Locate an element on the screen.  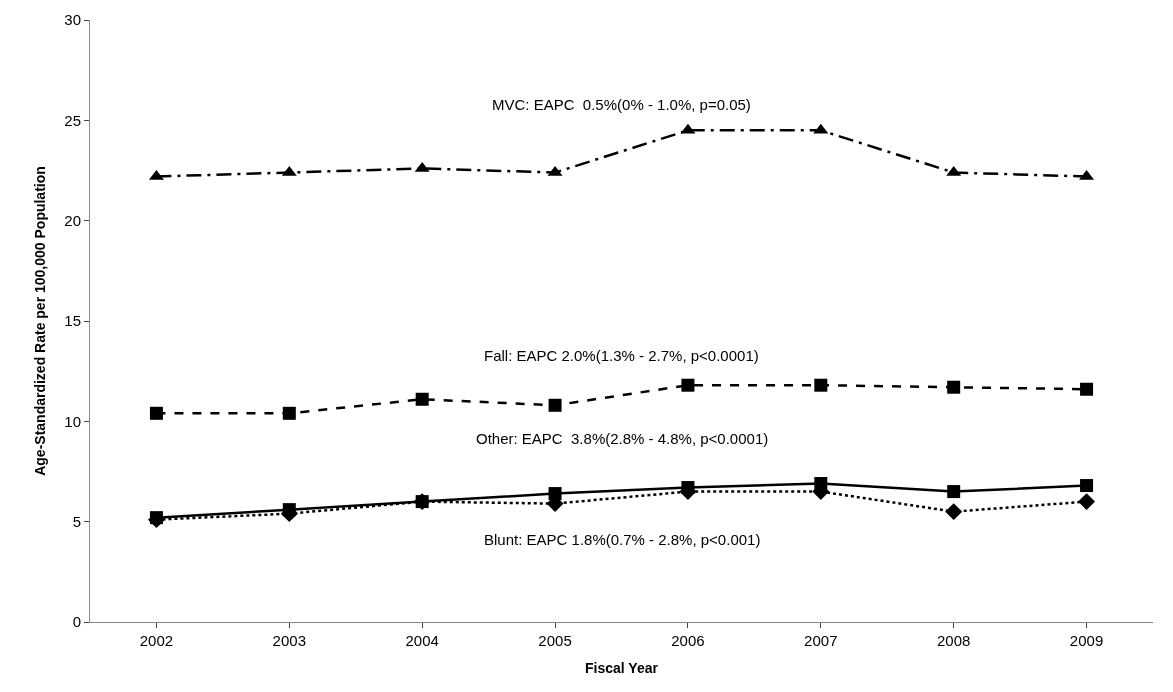
x-tick-label: 2006 is located at coordinates (688, 640).